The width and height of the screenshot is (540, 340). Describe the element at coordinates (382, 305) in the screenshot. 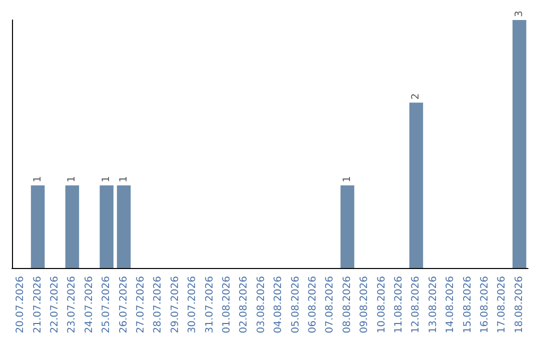

I see `x-tick-label: 10.08.2026` at that location.